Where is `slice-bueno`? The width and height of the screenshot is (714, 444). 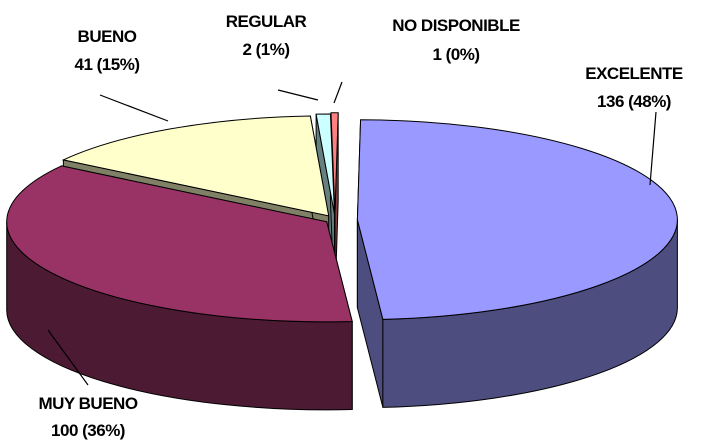 slice-bueno is located at coordinates (195, 166).